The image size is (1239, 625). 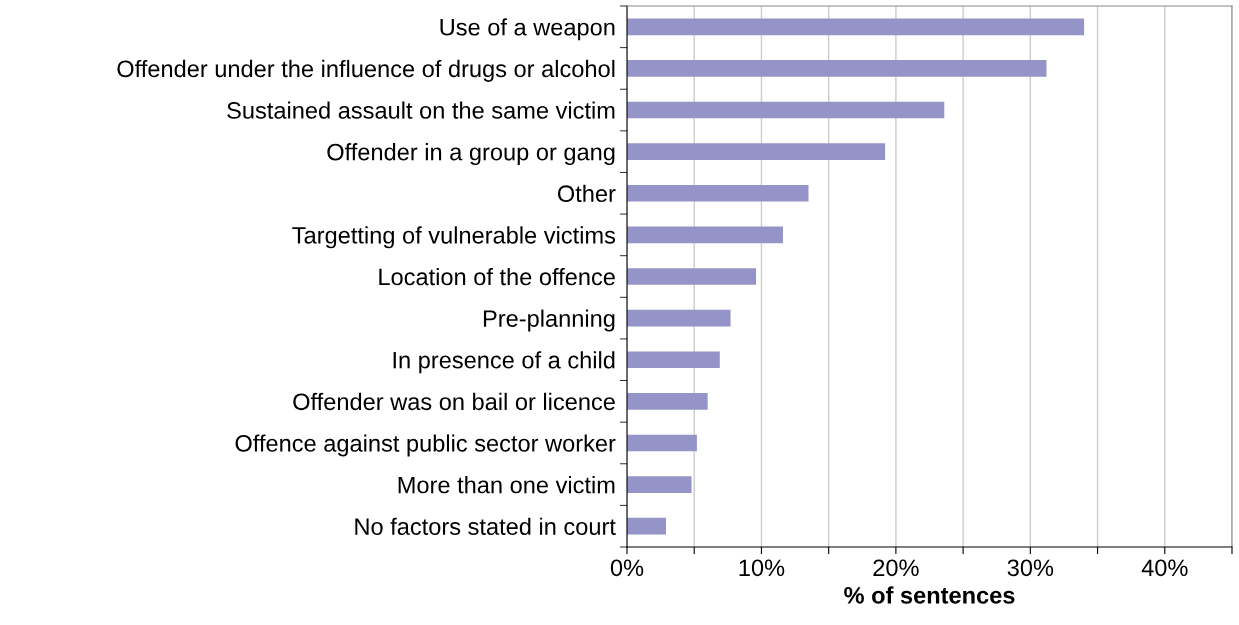 I want to click on y-tick-label: Other, so click(x=586, y=193).